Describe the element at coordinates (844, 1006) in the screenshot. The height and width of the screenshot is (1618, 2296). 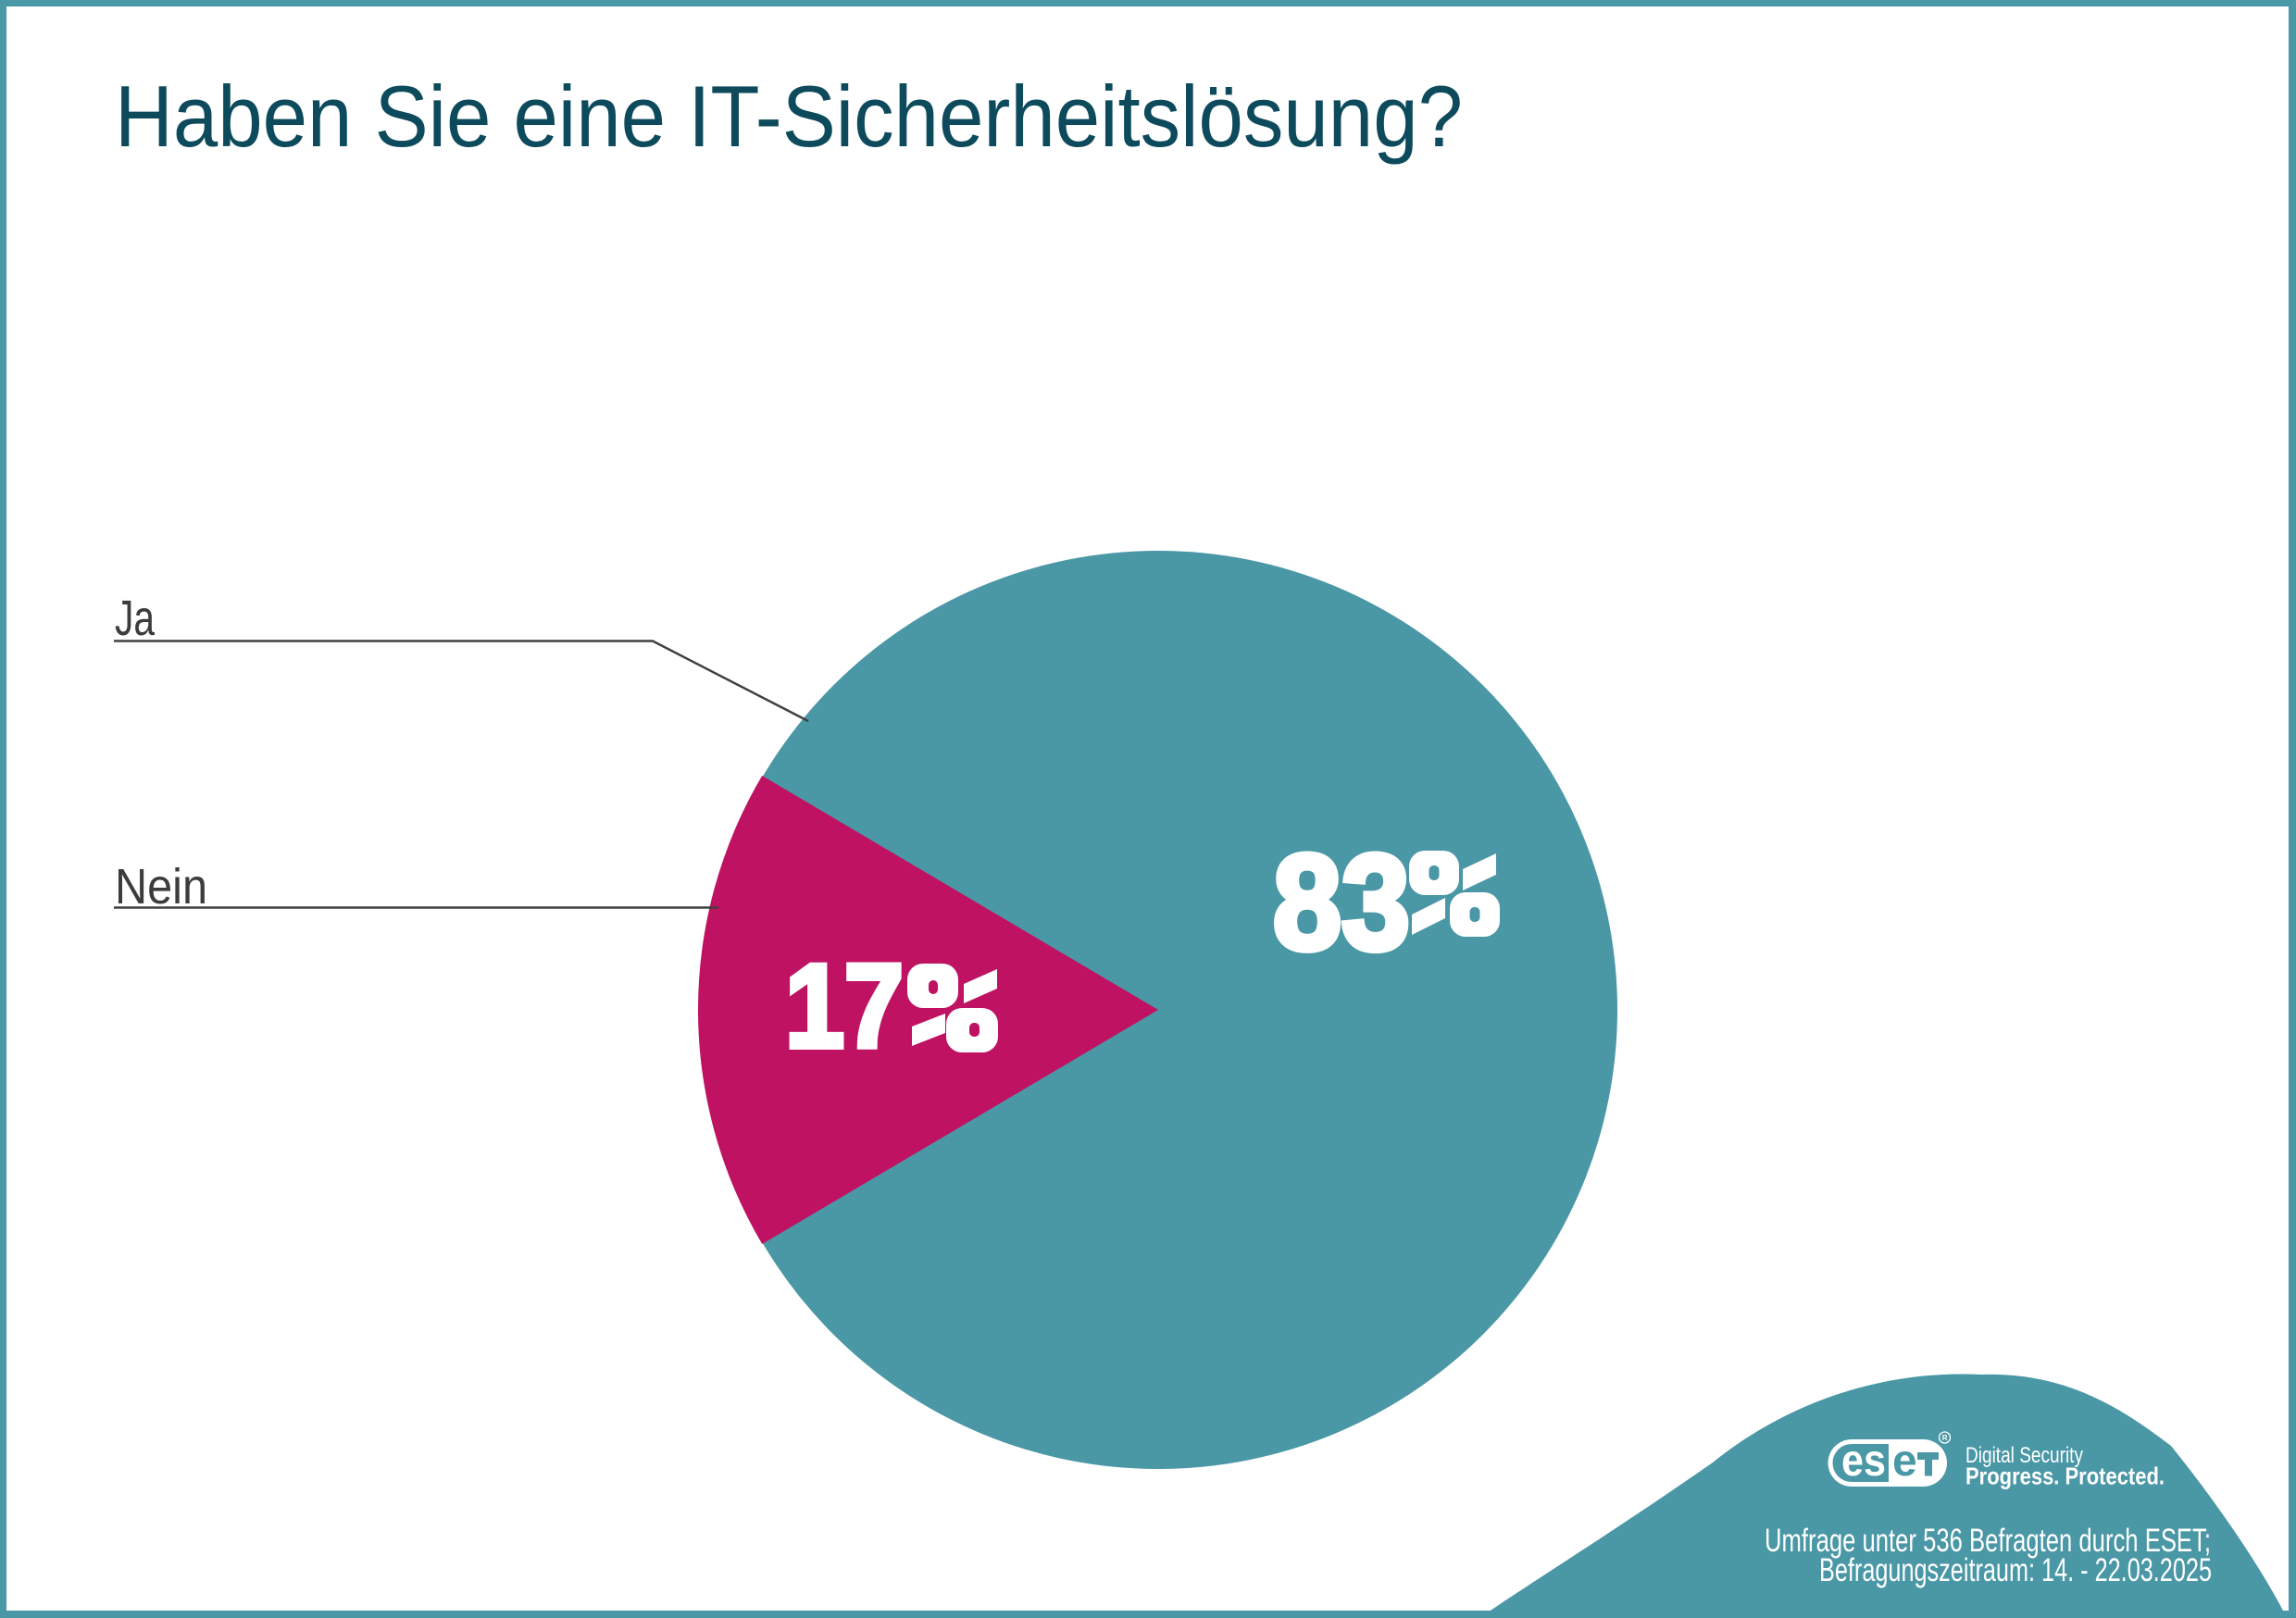
I see `svg-text: 17` at that location.